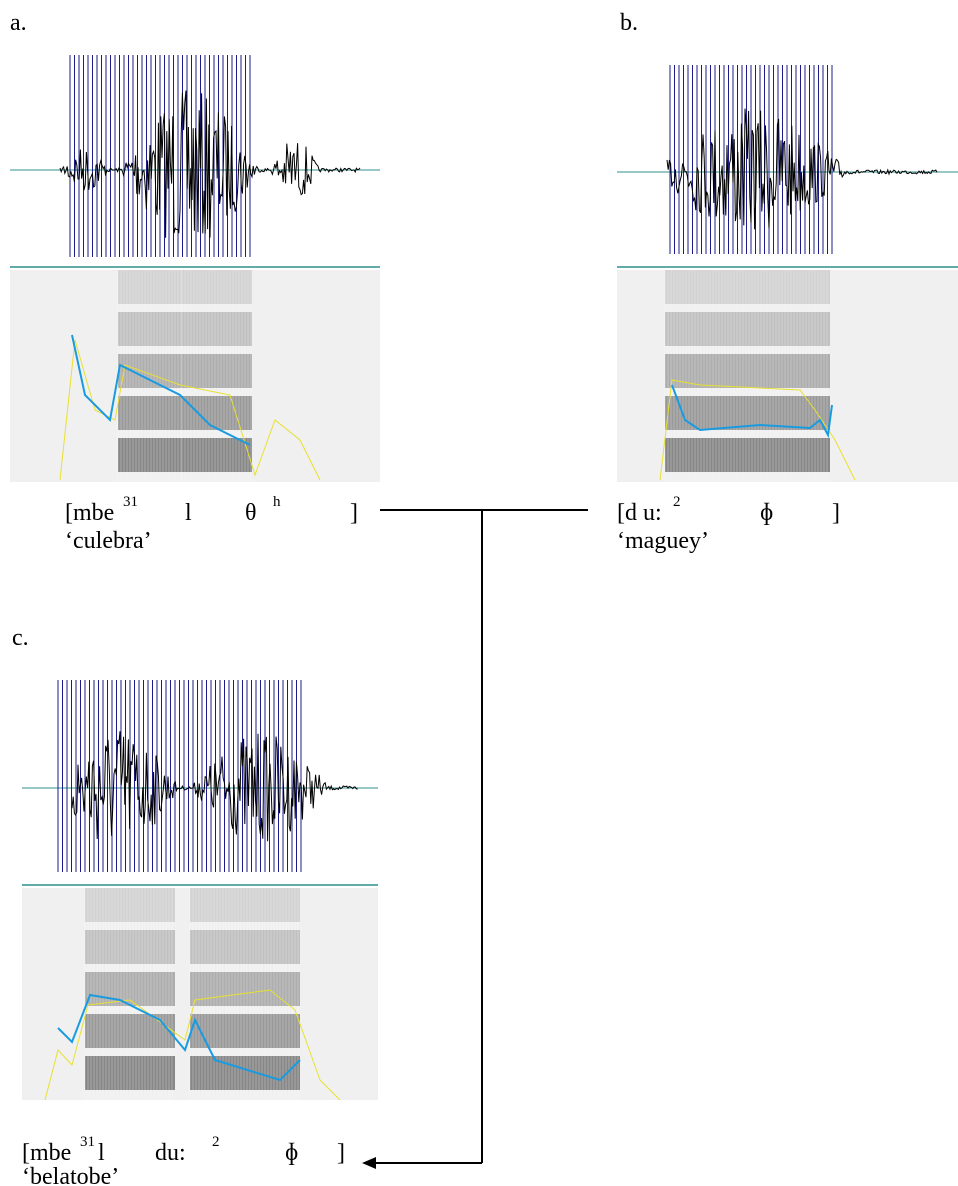 The width and height of the screenshot is (958, 1186). Describe the element at coordinates (20, 638) in the screenshot. I see `panel-label: c.` at that location.